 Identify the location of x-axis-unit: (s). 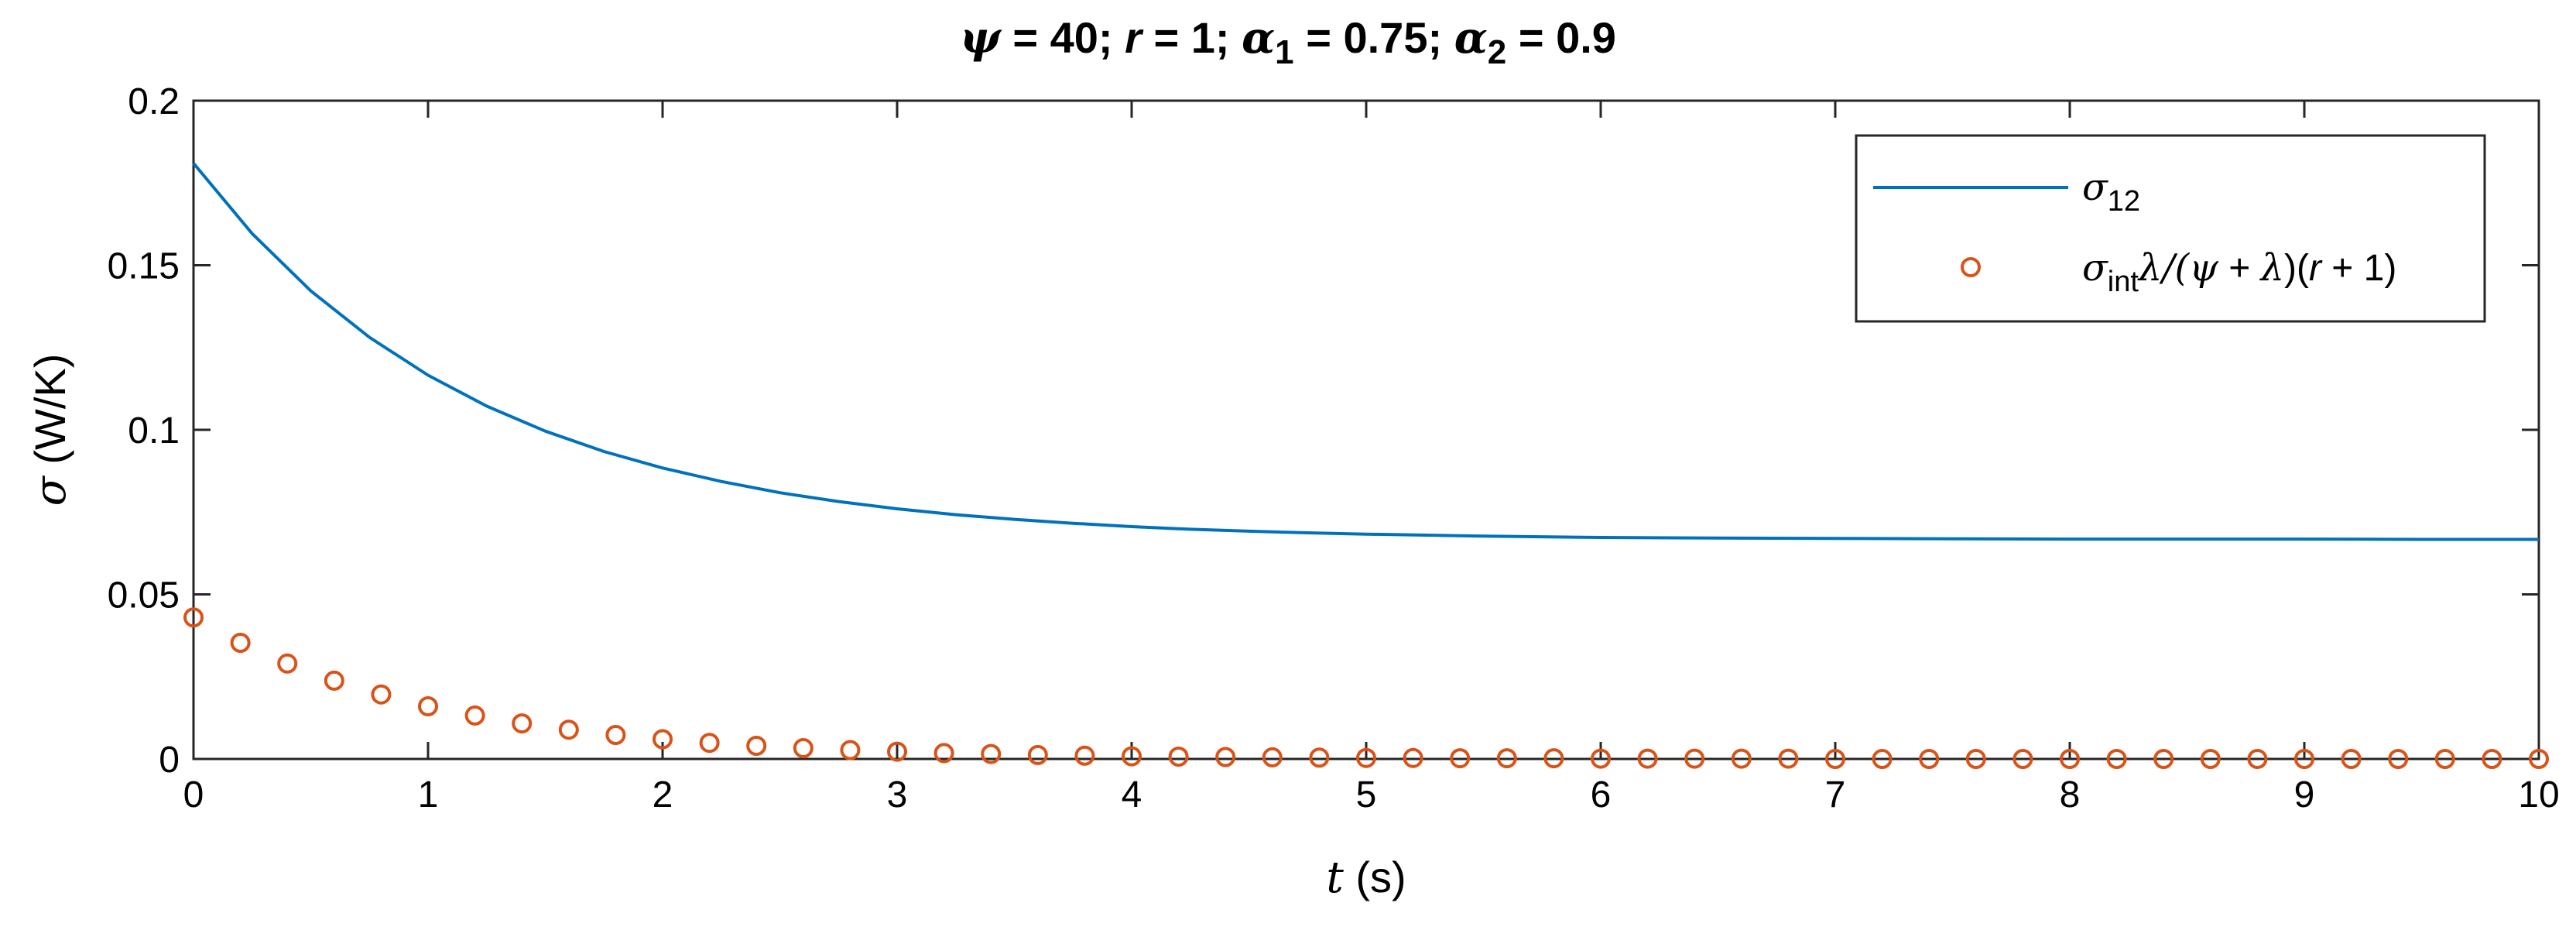
(1375, 877).